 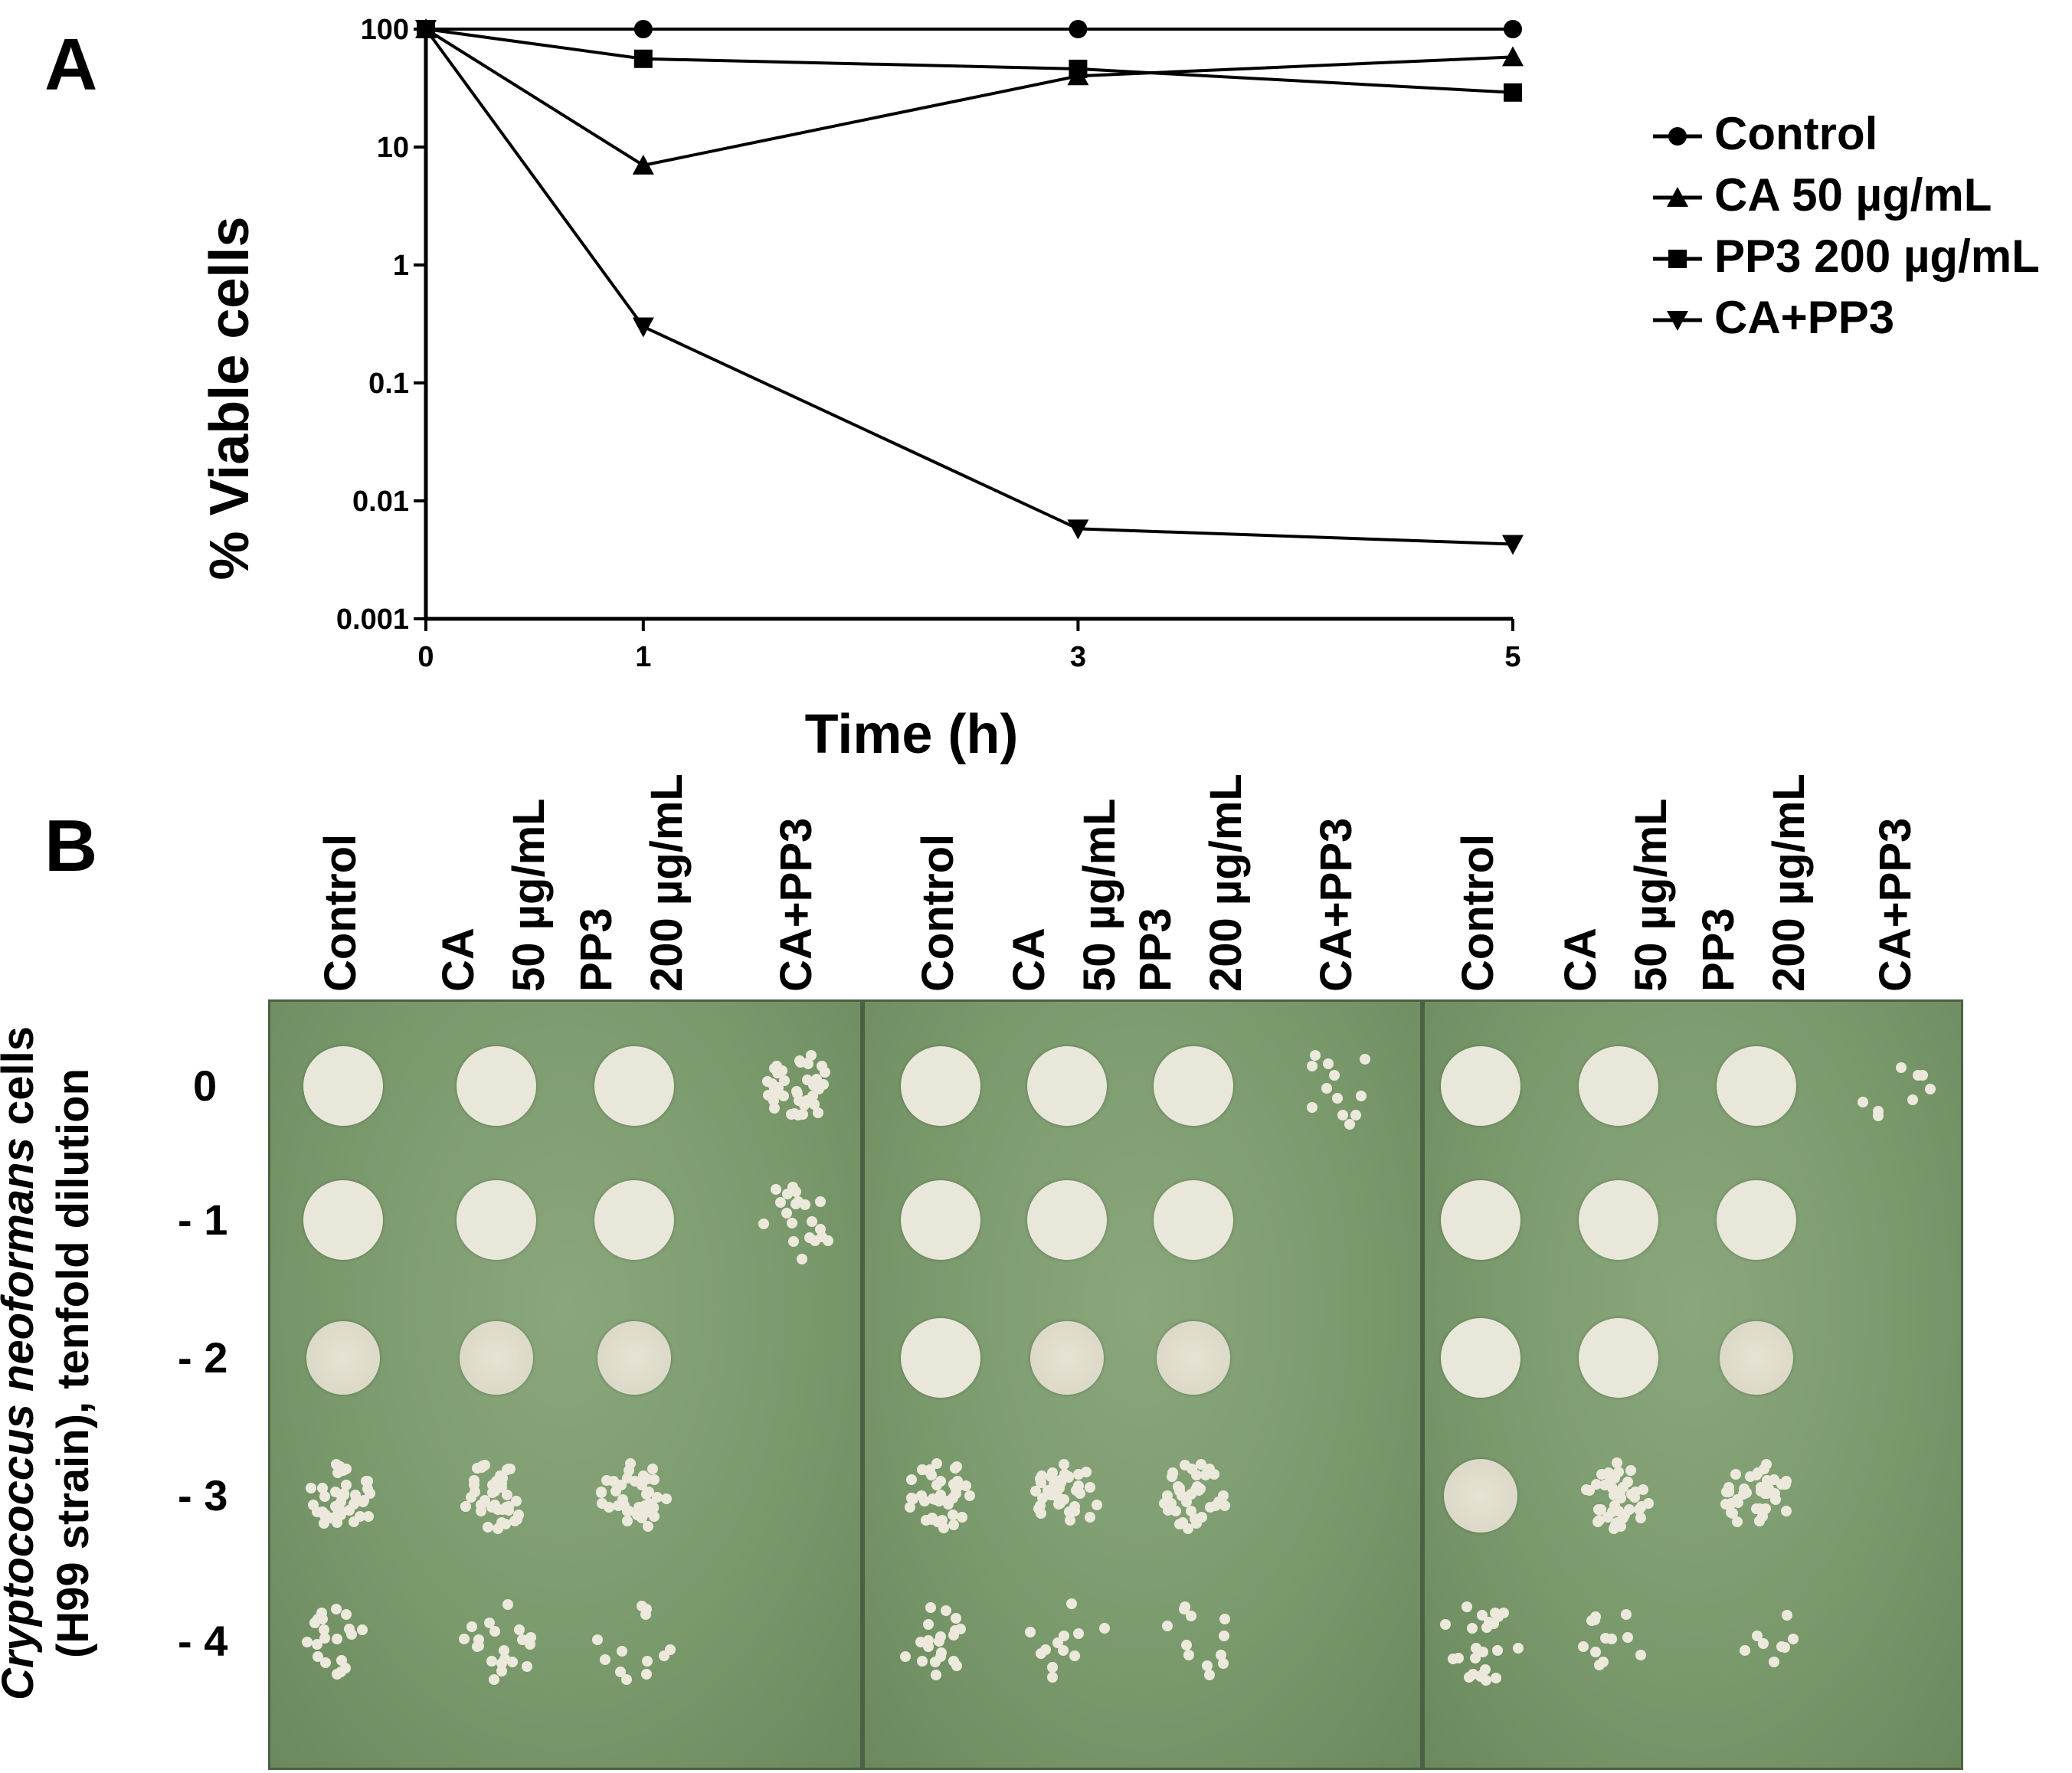 What do you see at coordinates (73, 1363) in the screenshot?
I see `strain-dilution-text: (H99 strain), tenfold dilution` at bounding box center [73, 1363].